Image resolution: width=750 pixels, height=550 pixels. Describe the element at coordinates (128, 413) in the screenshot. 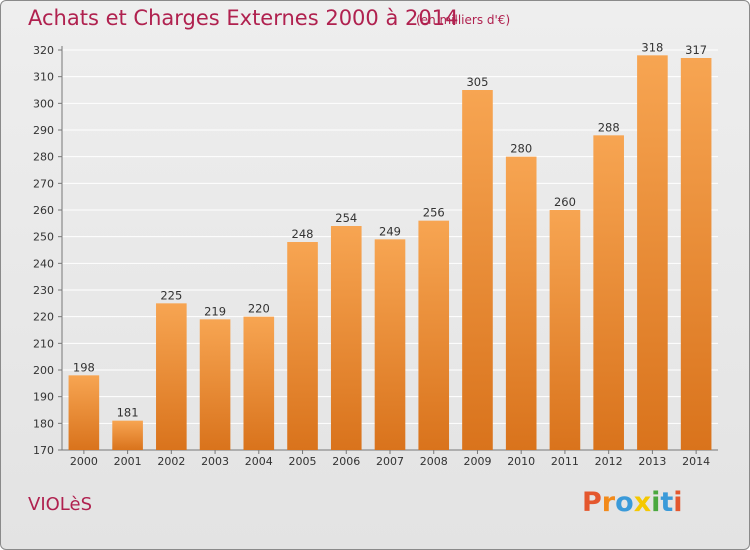

I see `data-label-2001: 181` at that location.